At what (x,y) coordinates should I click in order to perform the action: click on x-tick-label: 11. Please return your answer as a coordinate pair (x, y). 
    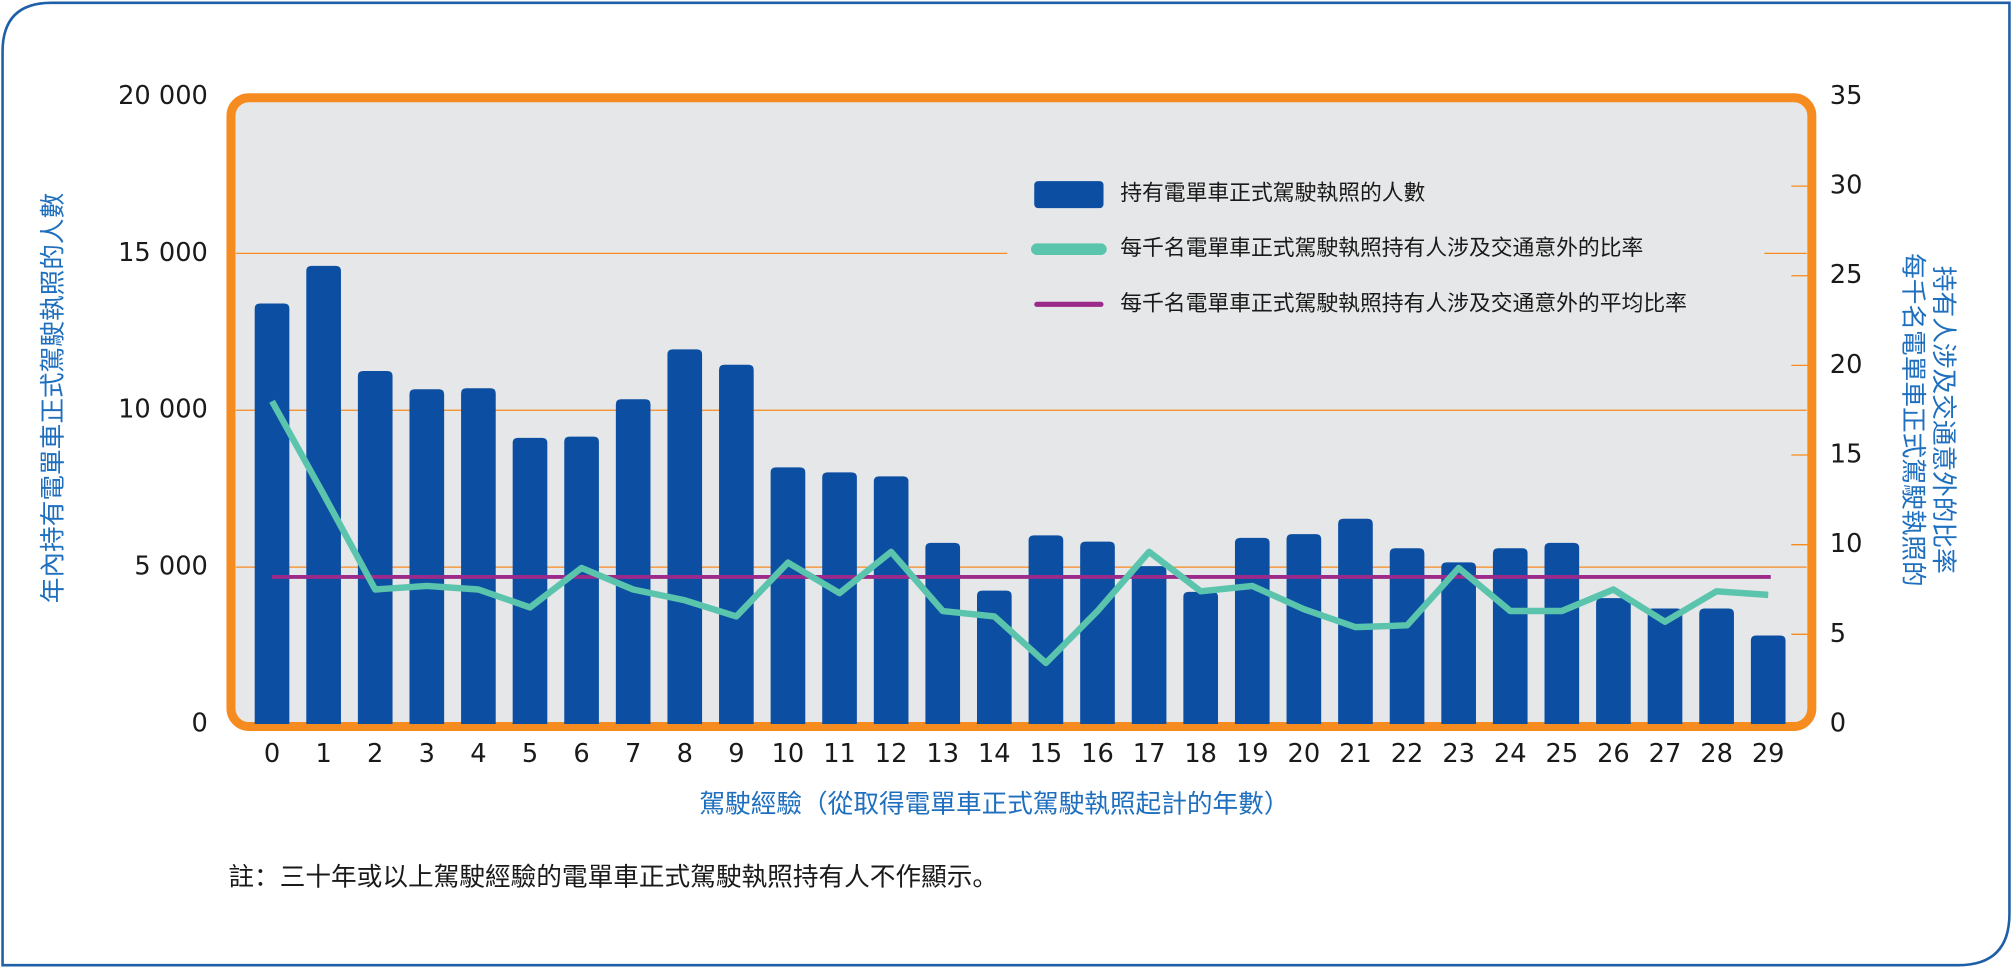
    Looking at the image, I should click on (839, 754).